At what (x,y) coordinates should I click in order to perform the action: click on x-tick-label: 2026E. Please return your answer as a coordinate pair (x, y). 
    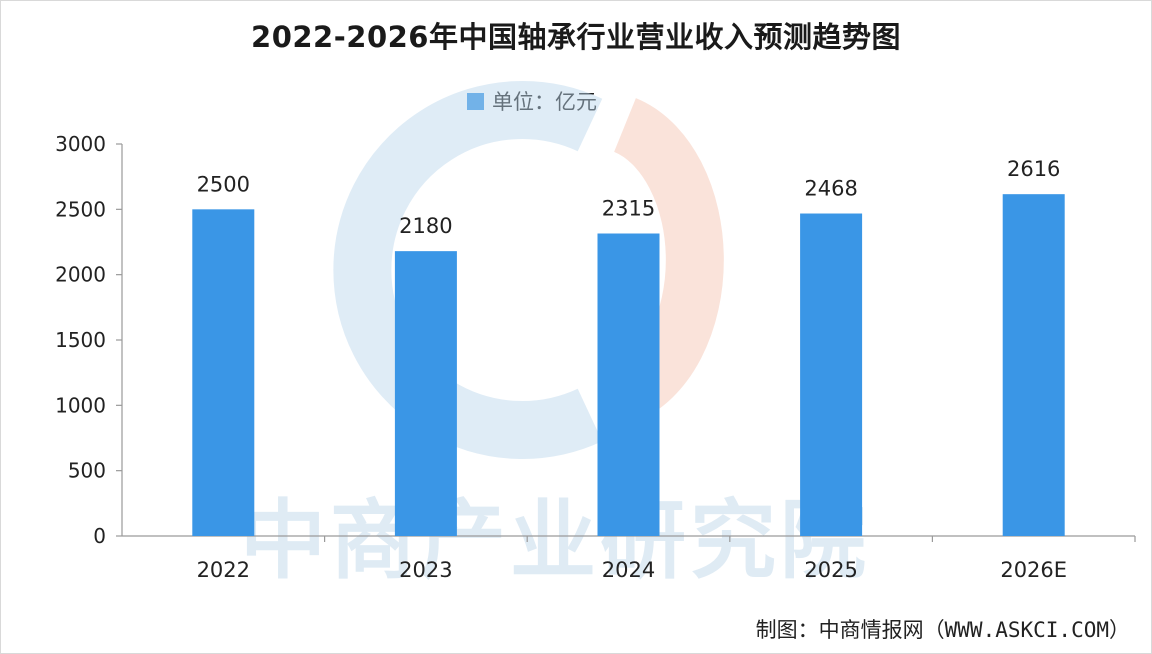
    Looking at the image, I should click on (1033, 570).